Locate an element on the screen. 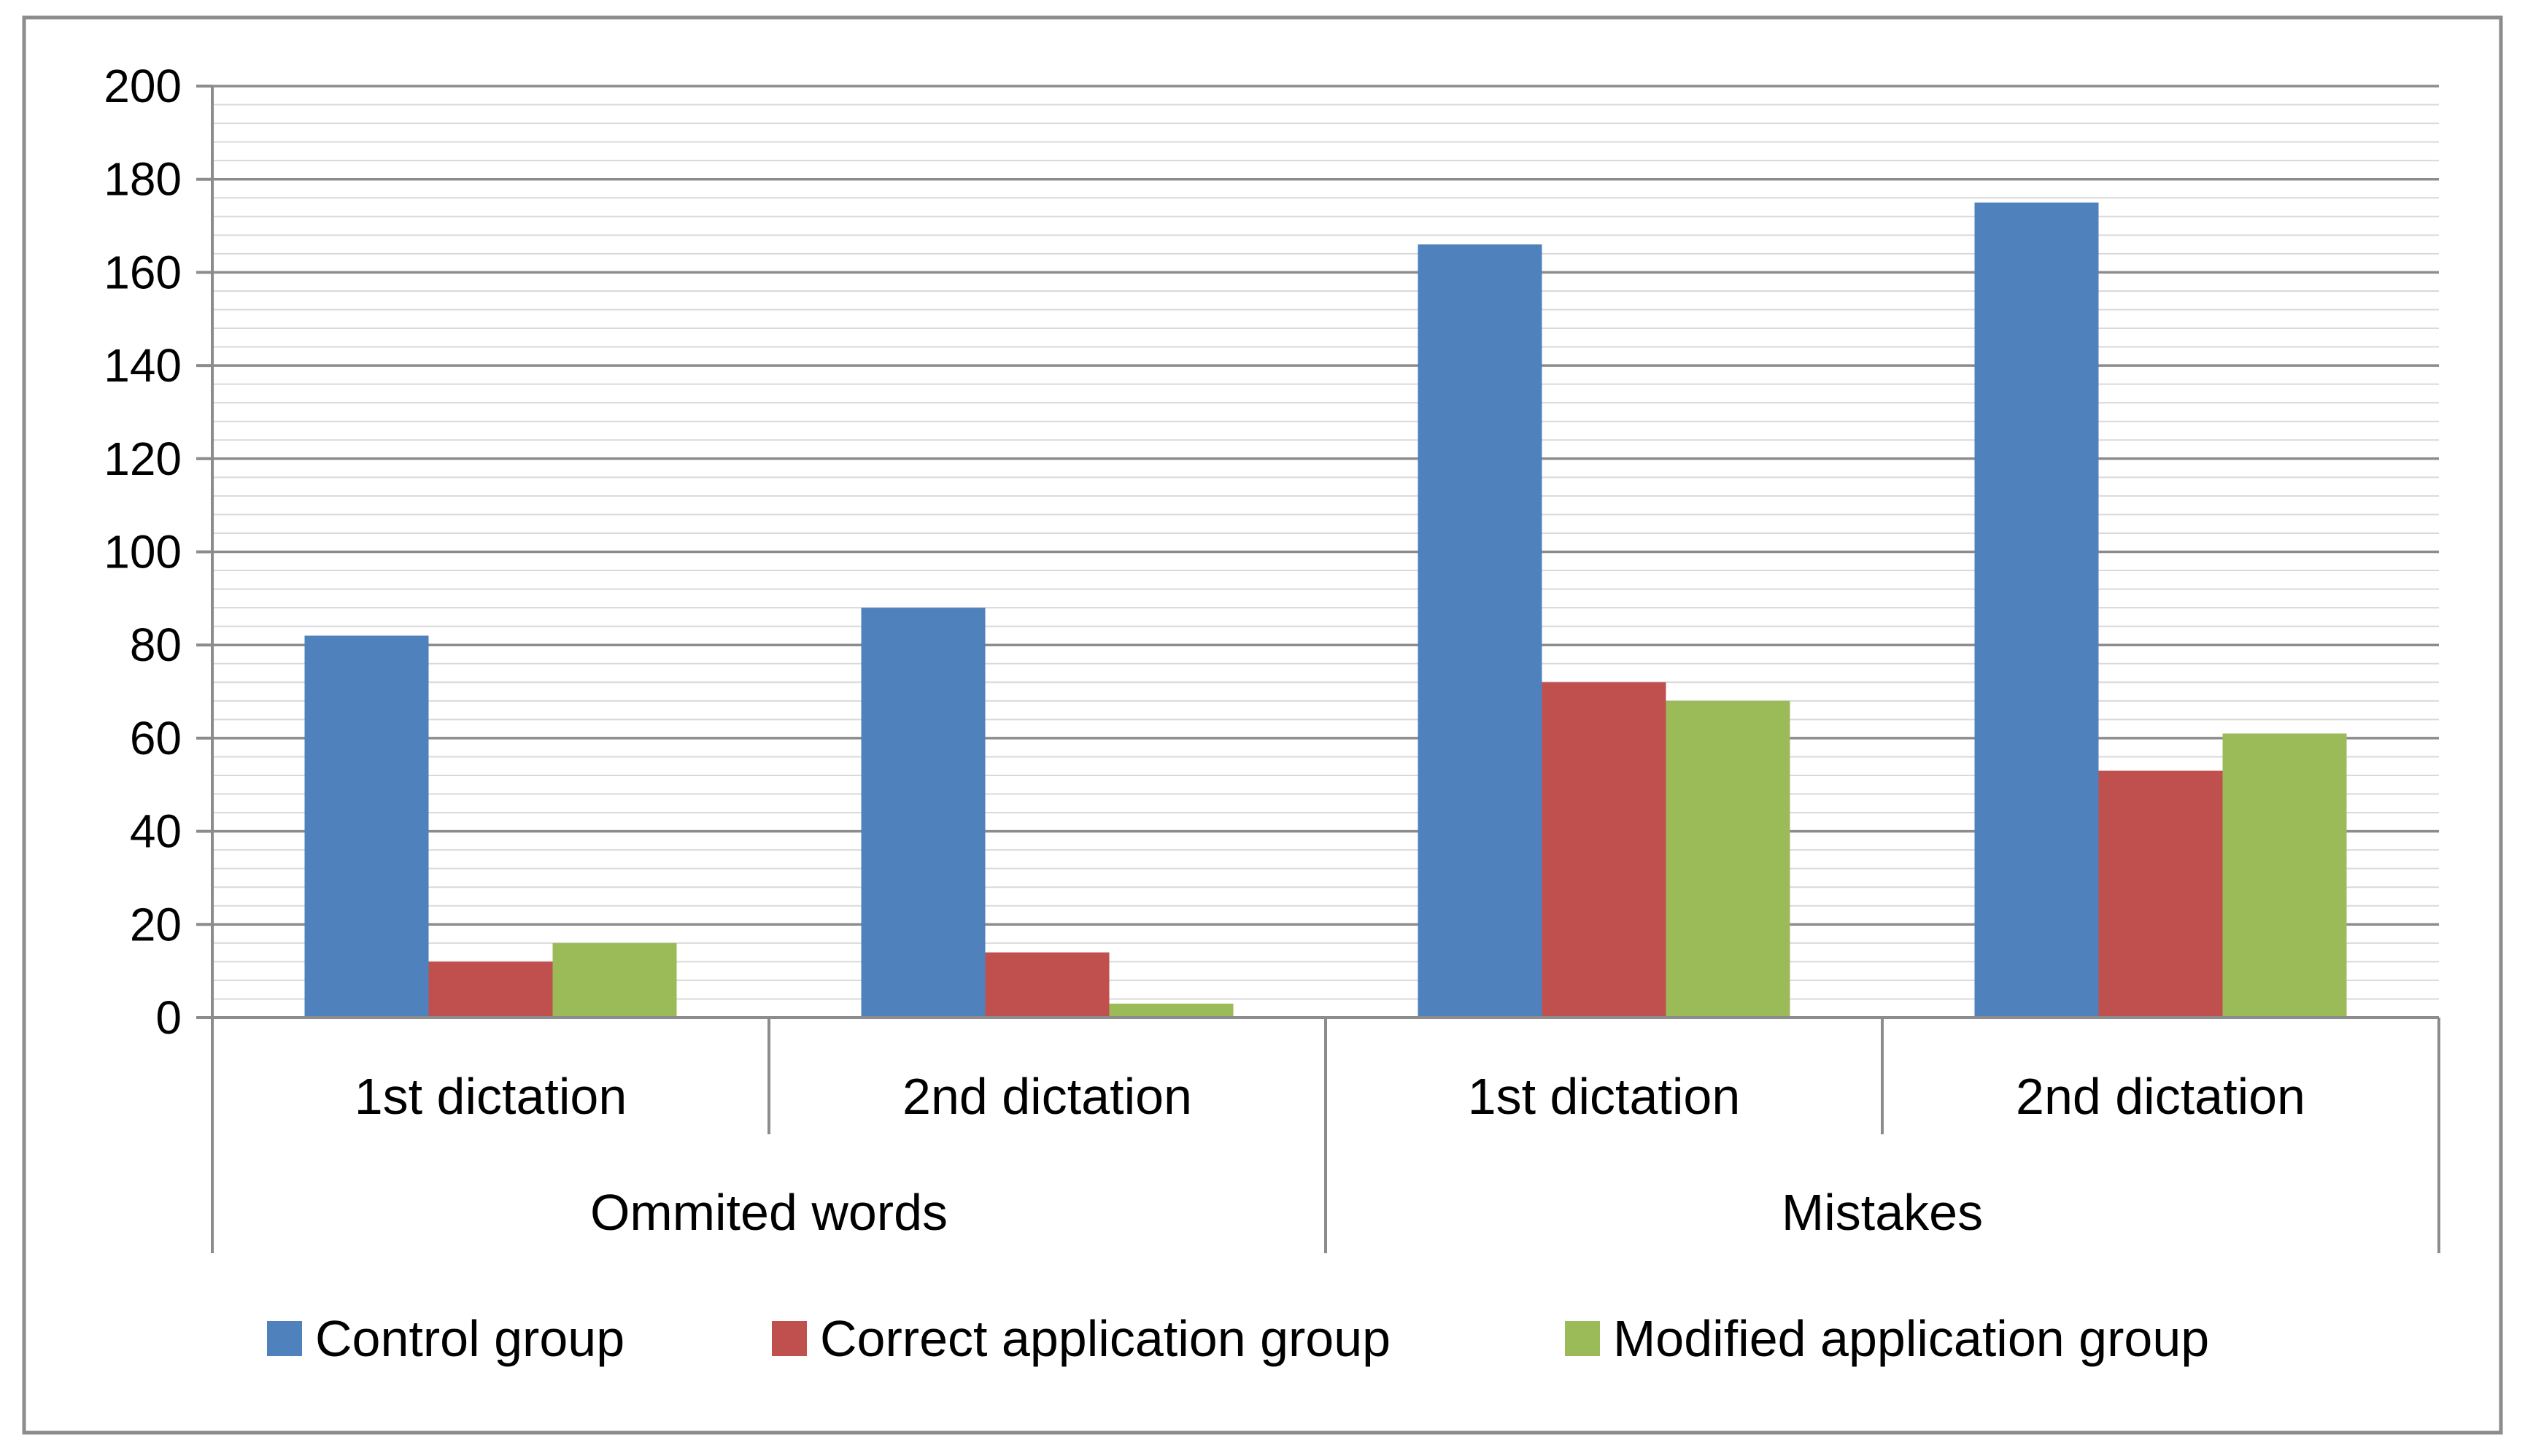  y-tick-label: 80 is located at coordinates (156, 645).